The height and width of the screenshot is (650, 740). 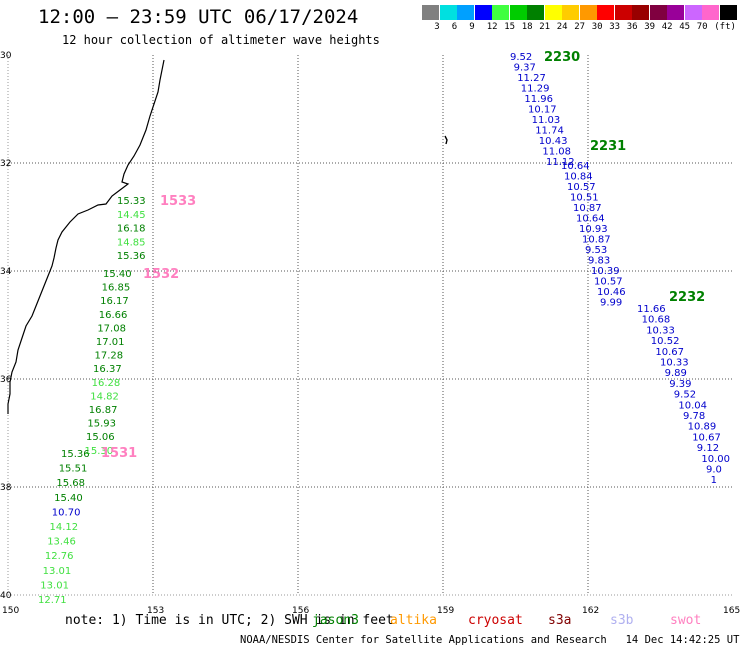 What do you see at coordinates (119, 453) in the screenshot?
I see `track-time-label: 1531` at bounding box center [119, 453].